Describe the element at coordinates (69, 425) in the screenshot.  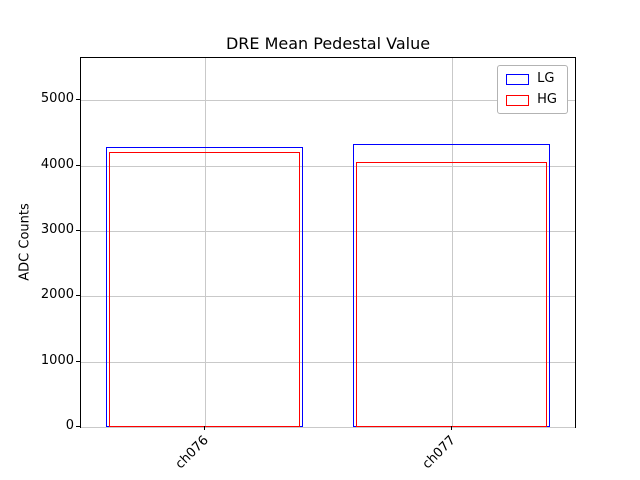
I see `y-tick-label: 0` at that location.